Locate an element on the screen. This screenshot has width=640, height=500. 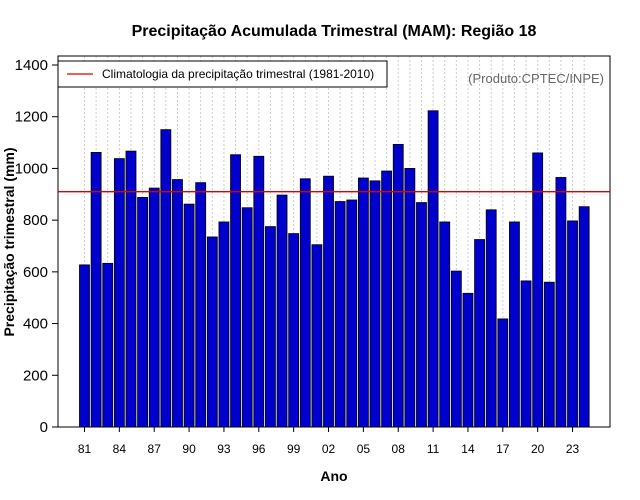
bar-2002 is located at coordinates (328, 301).